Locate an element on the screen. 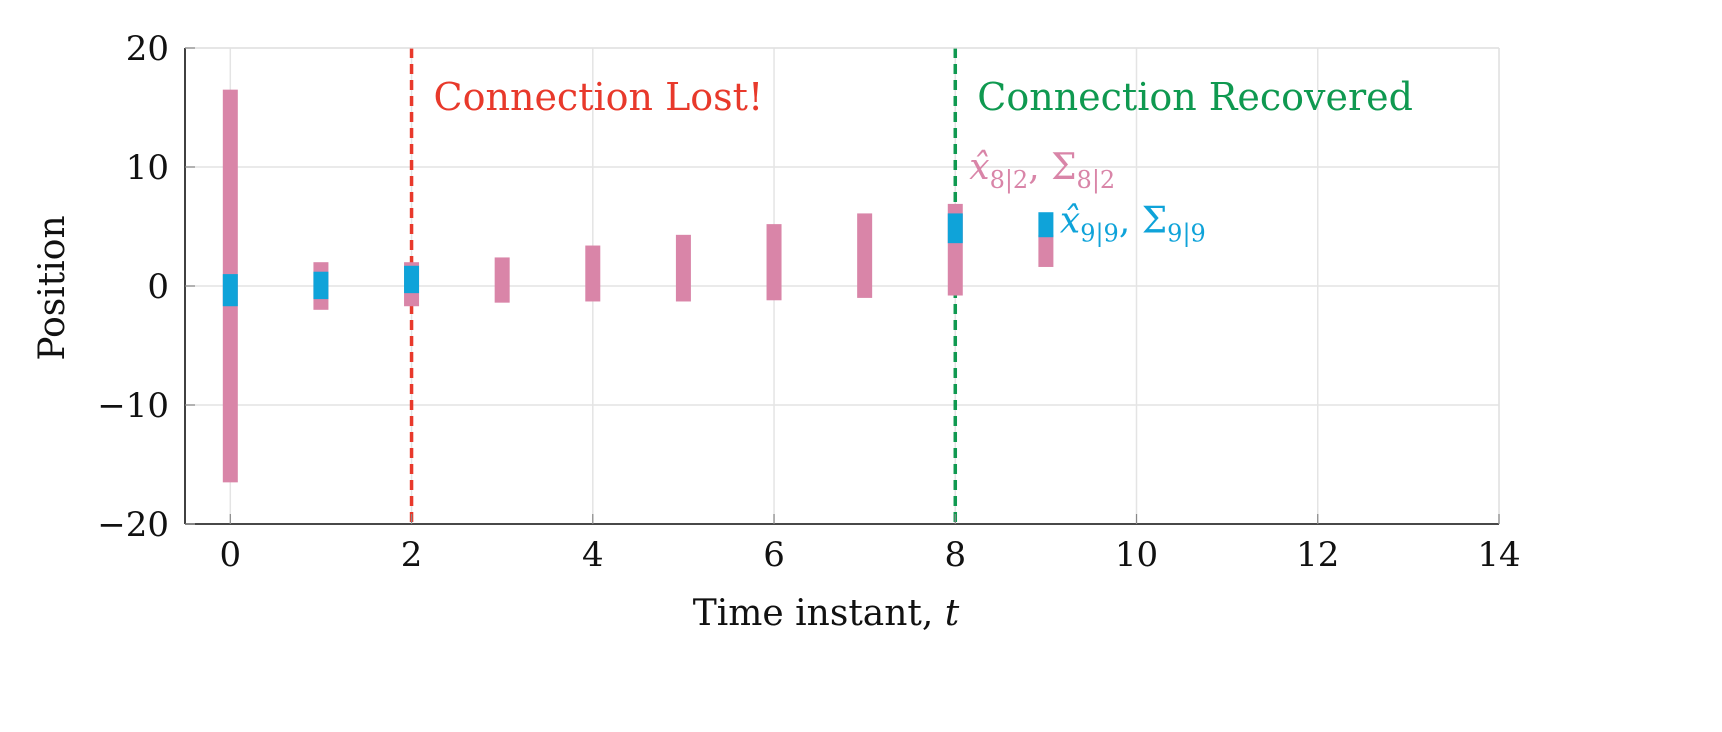 This screenshot has height=732, width=1722. filtered-intervals is located at coordinates (638, 259).